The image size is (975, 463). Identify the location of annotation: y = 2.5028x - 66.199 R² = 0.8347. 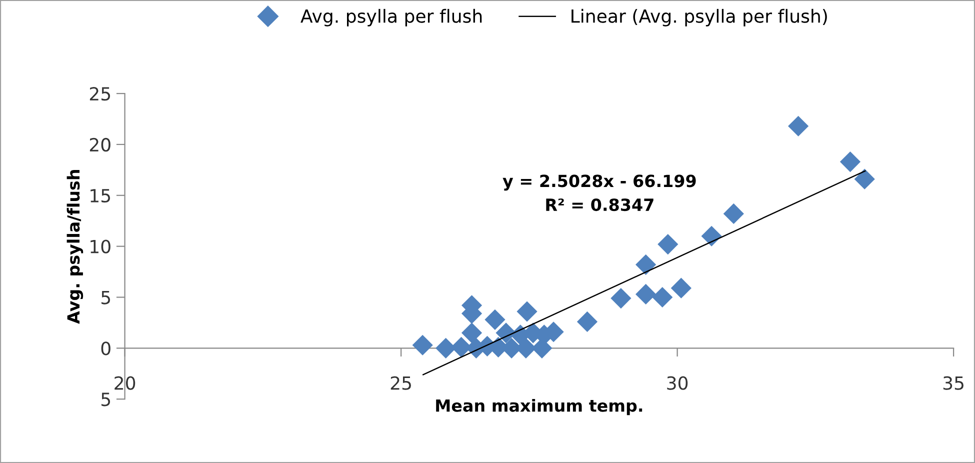
(599, 193).